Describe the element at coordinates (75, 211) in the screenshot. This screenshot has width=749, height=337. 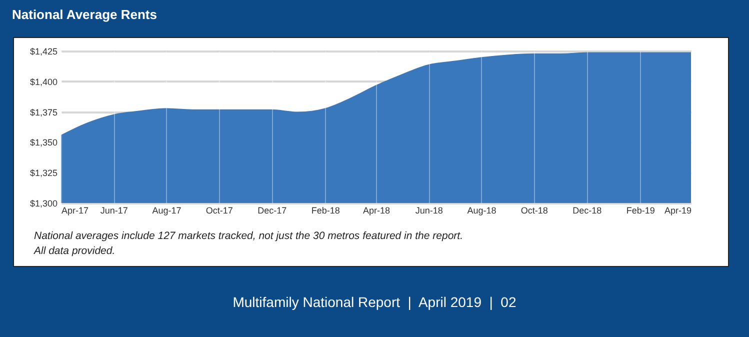
I see `x-tick-label: Apr-17` at that location.